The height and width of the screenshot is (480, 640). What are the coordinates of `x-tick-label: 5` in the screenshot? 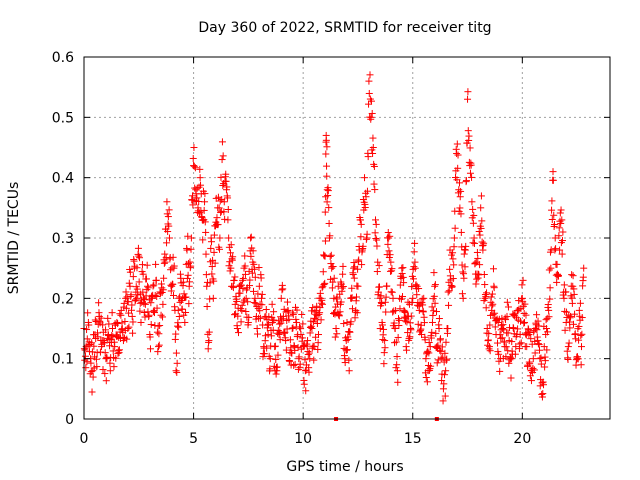 It's located at (193, 439).